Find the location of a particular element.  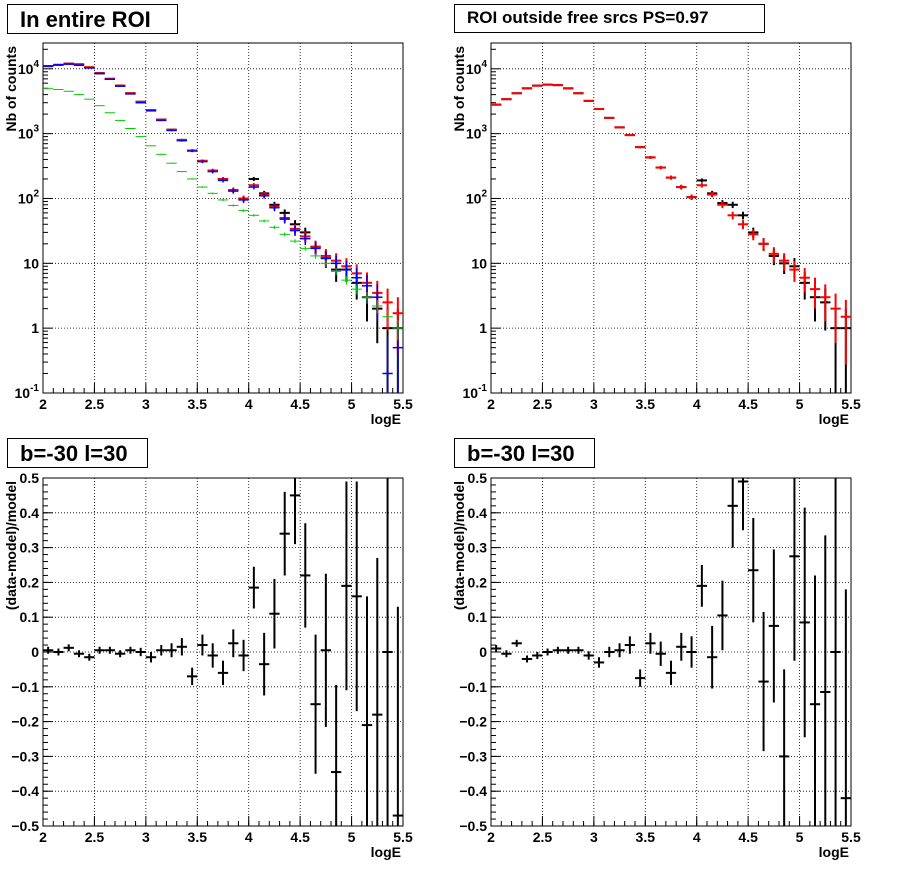

y-axis-label: (data-model)/model is located at coordinates (11, 545).